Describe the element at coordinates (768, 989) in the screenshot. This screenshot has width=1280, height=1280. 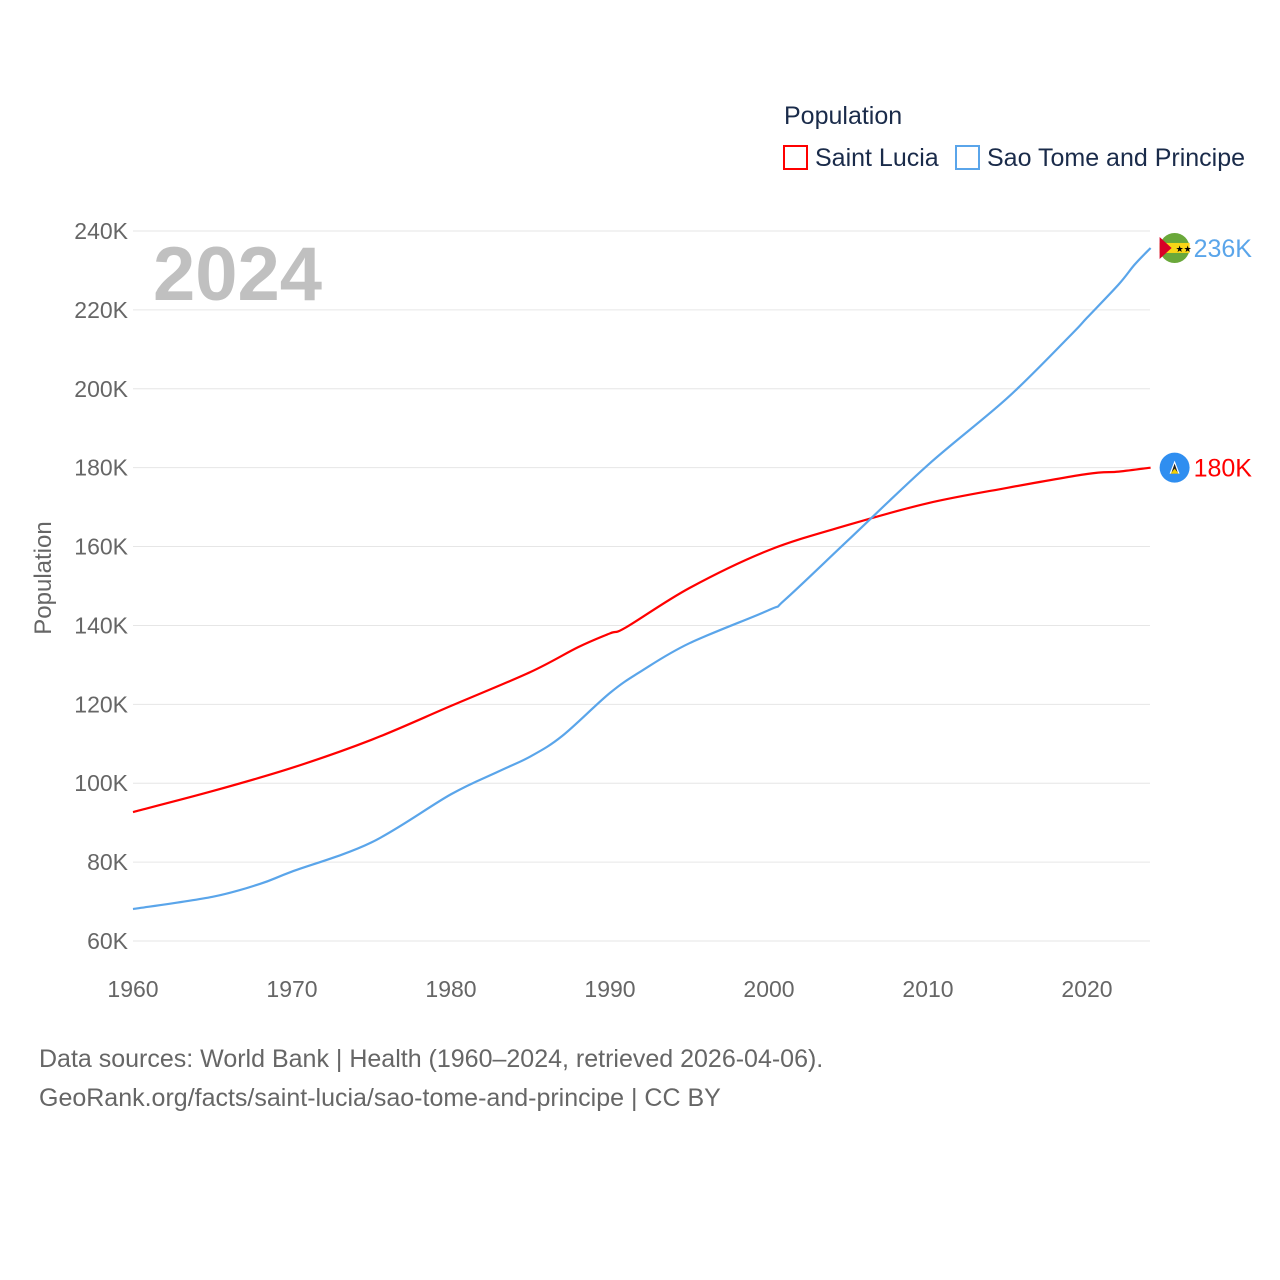
I see `x-tick-label: 2000` at that location.